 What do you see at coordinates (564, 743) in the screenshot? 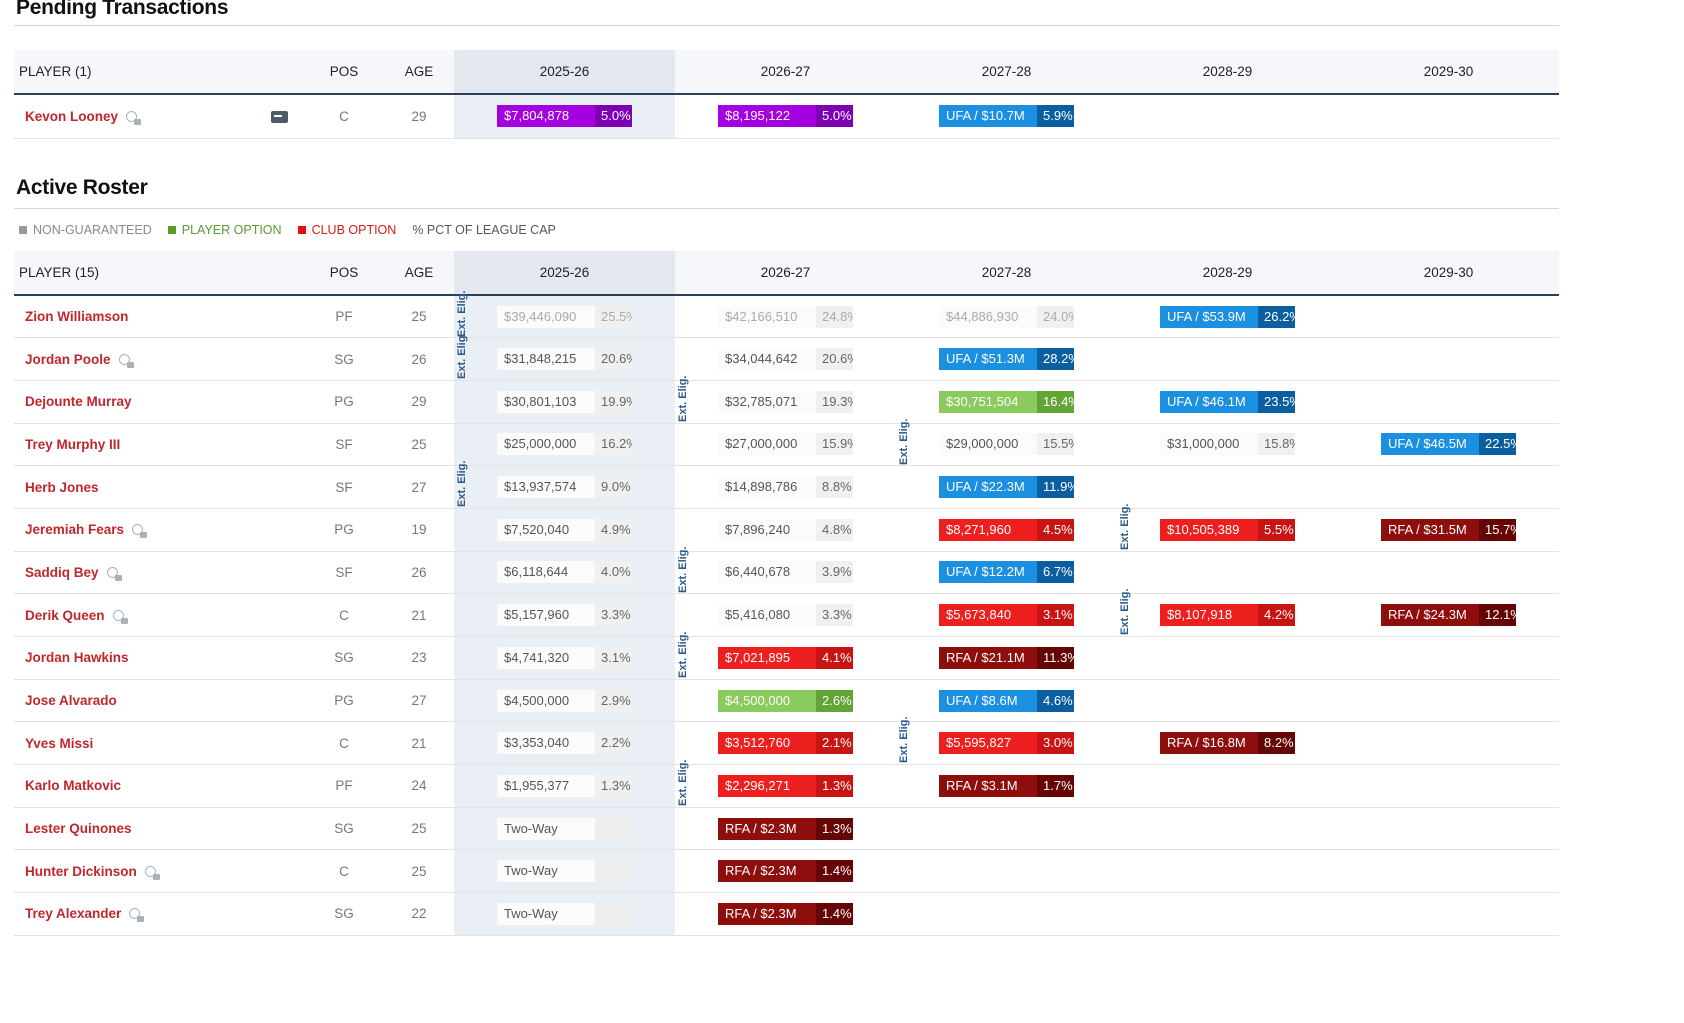
I see `salary-pill: $3,353,040 2.2%` at bounding box center [564, 743].